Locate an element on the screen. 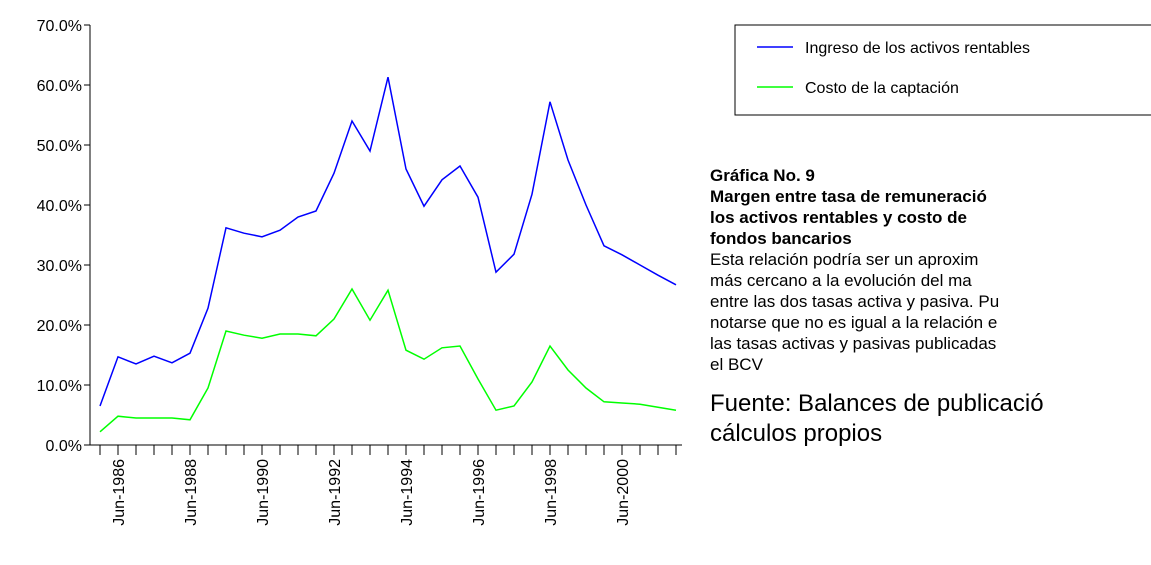 The image size is (1151, 565). legend-box is located at coordinates (942, 70).